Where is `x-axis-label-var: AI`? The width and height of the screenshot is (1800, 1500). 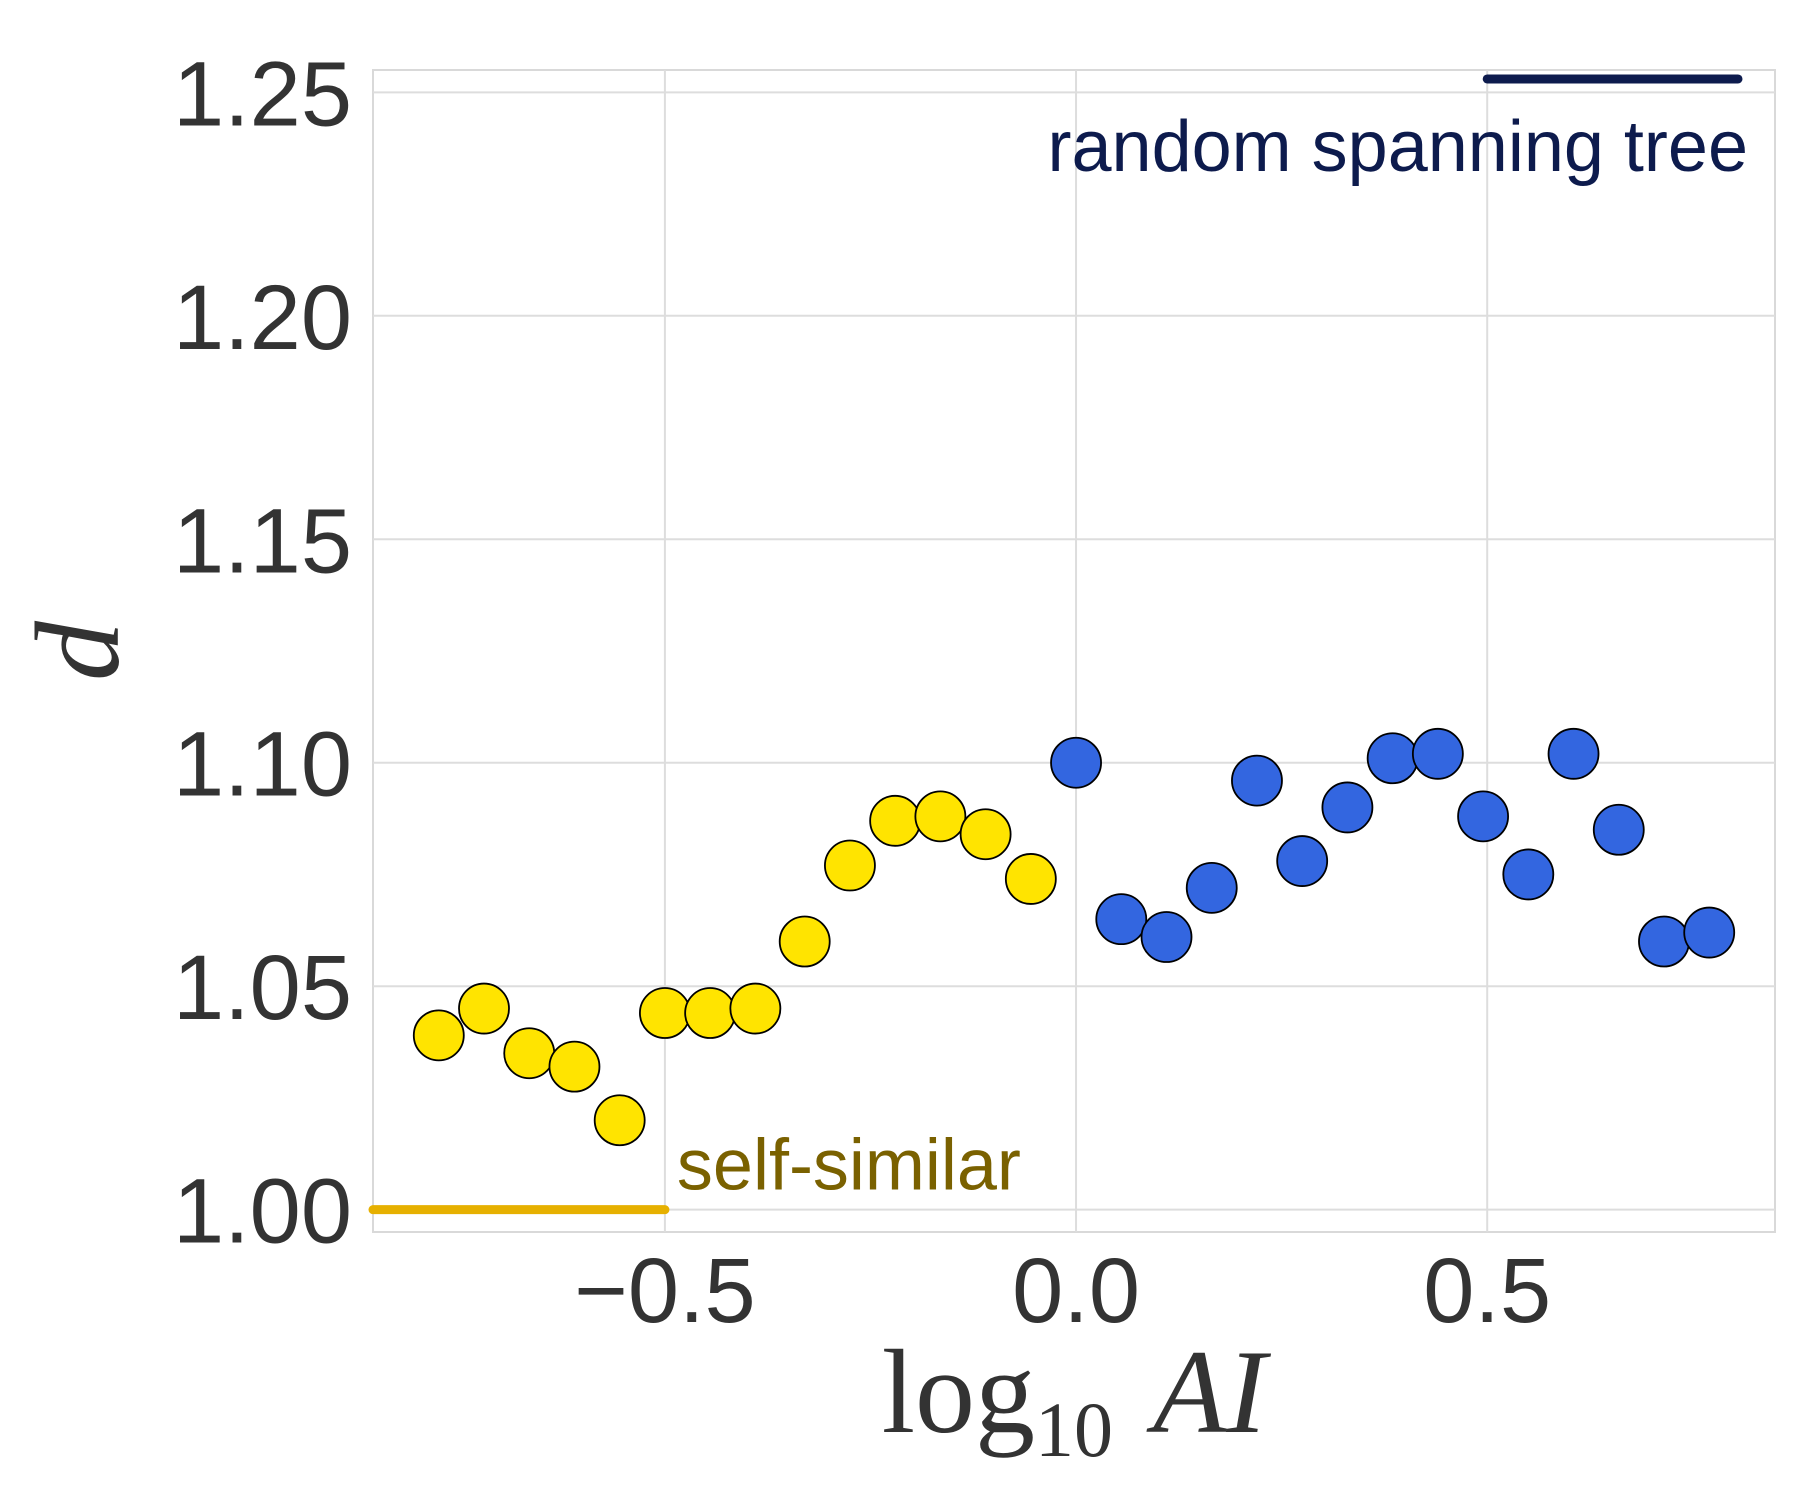 x-axis-label-var: AI is located at coordinates (1208, 1391).